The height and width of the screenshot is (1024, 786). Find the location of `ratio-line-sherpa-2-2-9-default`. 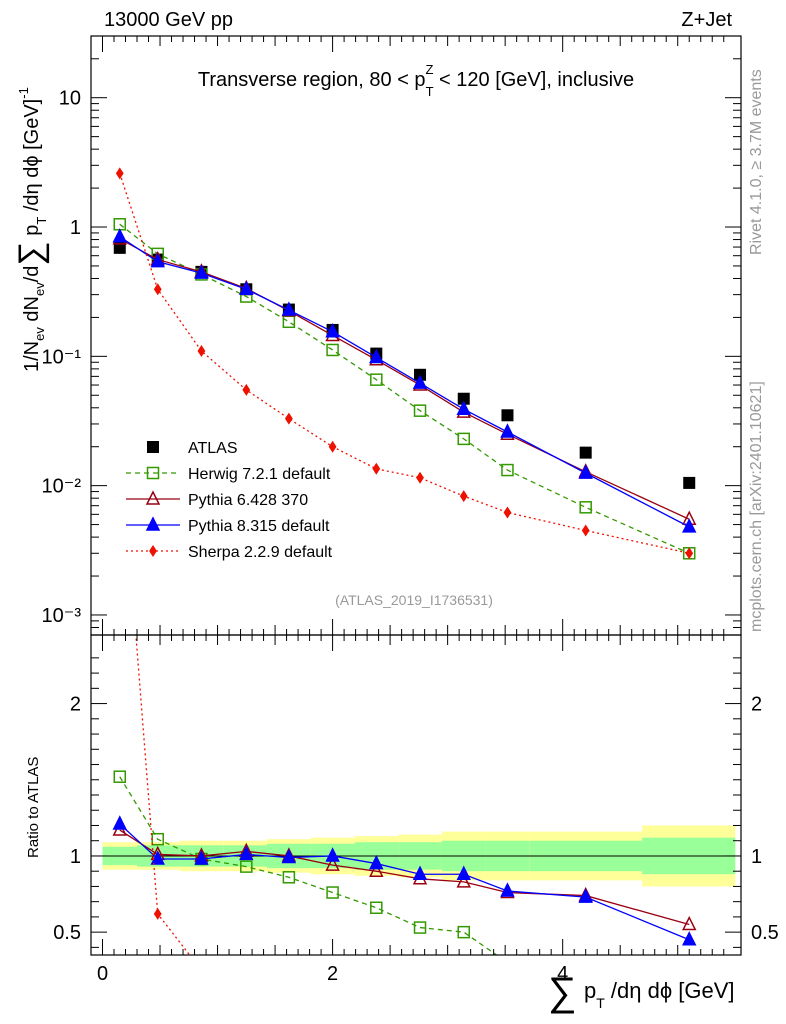

ratio-line-sherpa-2-2-9-default is located at coordinates (163, 795).